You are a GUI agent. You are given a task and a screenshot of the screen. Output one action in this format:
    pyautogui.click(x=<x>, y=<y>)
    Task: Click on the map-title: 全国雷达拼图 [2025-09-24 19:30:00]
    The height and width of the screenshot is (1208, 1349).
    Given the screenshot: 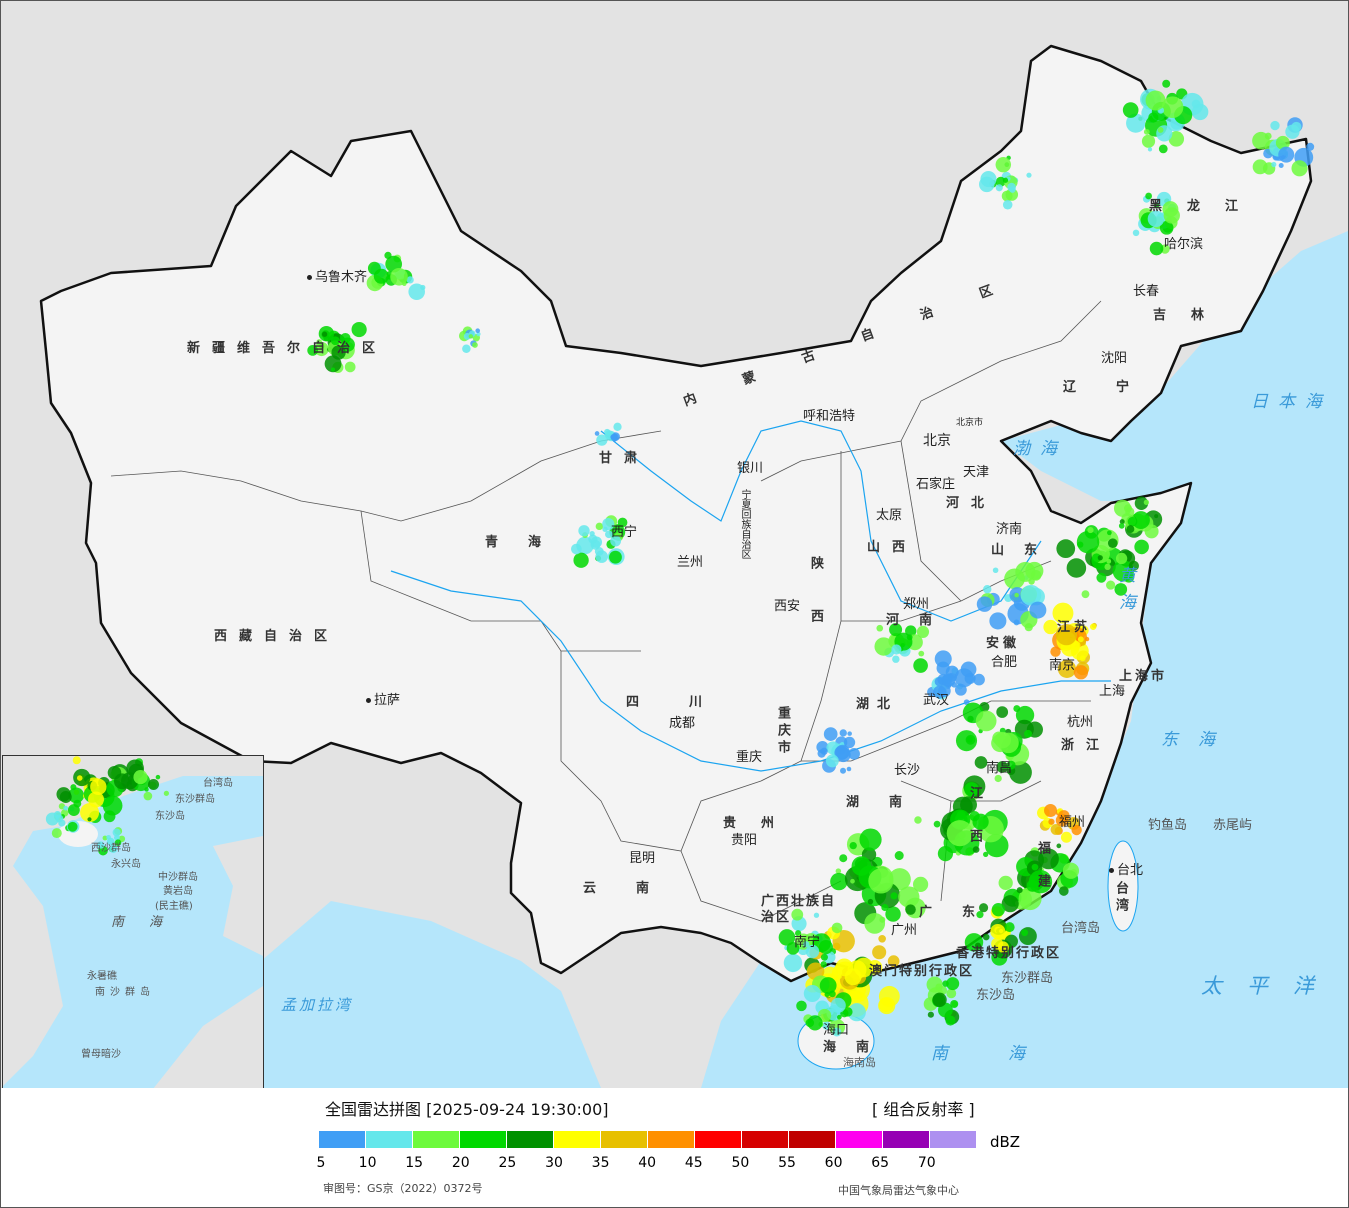 What is the action you would take?
    pyautogui.click(x=467, y=1109)
    